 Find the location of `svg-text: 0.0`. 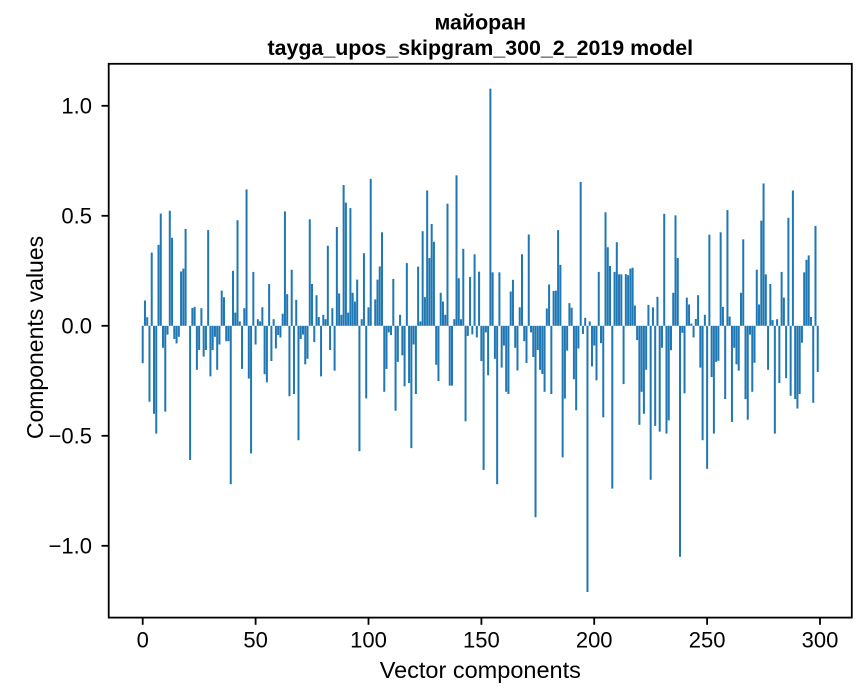

svg-text: 0.0 is located at coordinates (76, 326).